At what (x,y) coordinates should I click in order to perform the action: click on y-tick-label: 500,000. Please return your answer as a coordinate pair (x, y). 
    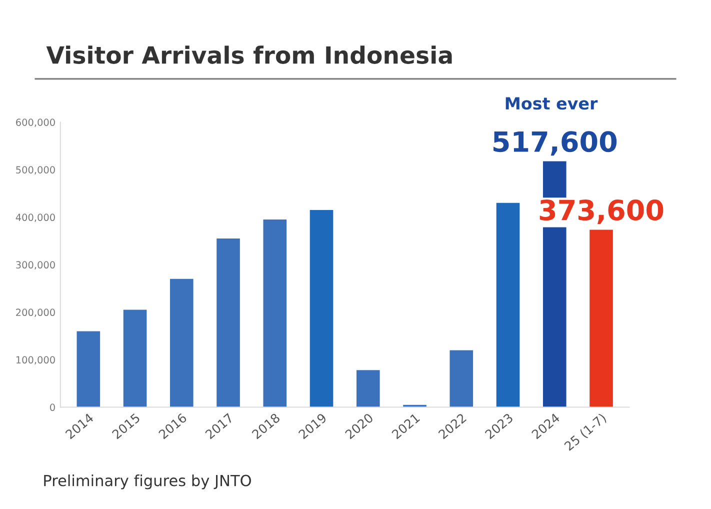
    Looking at the image, I should click on (35, 170).